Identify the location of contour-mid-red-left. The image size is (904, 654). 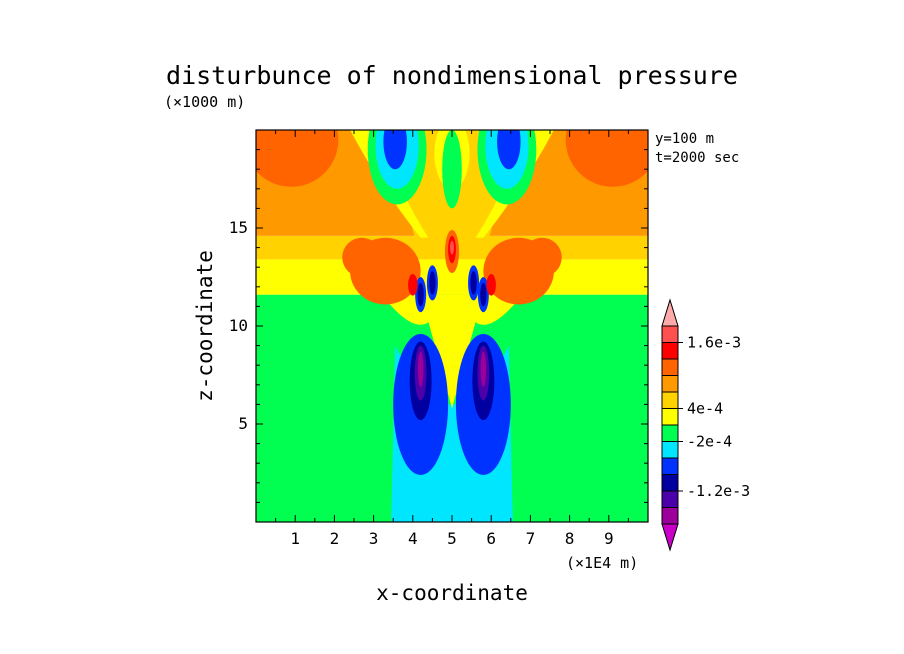
(413, 285).